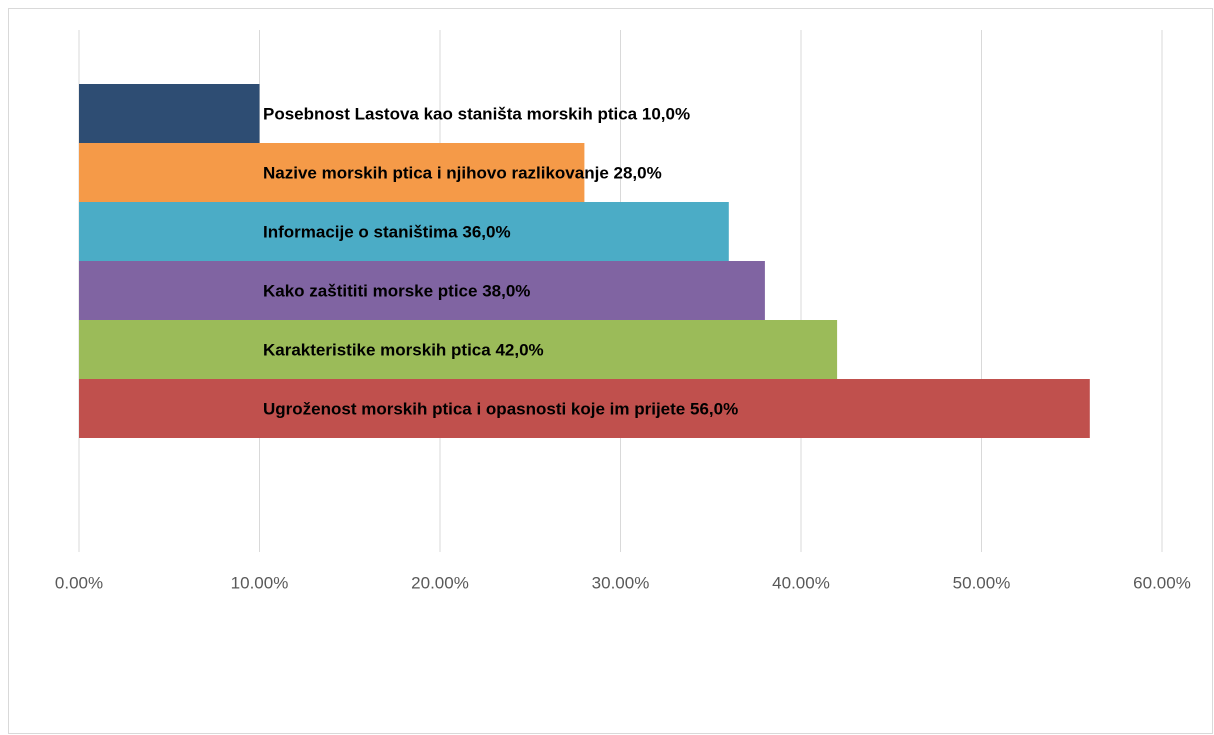  Describe the element at coordinates (360, 232) in the screenshot. I see `category-label: Informacije o staništima` at that location.